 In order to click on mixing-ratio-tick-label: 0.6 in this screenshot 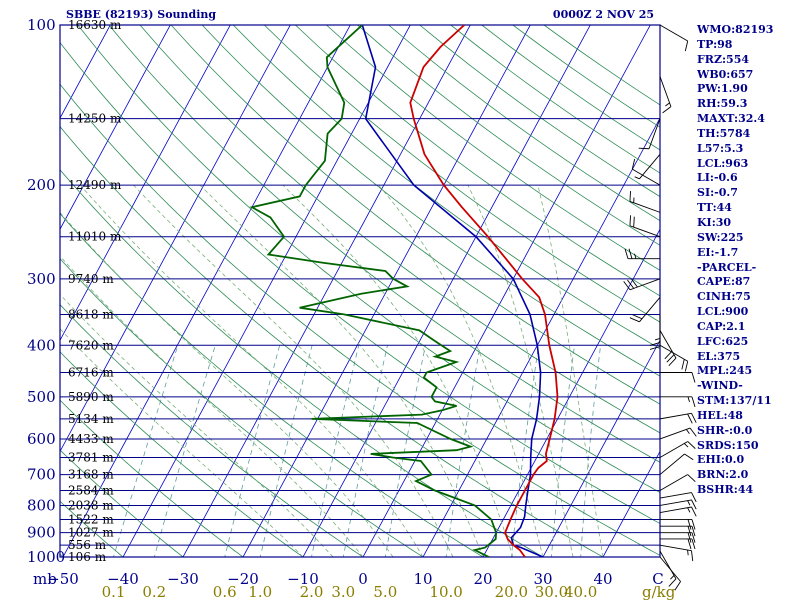, I will do `click(225, 591)`.